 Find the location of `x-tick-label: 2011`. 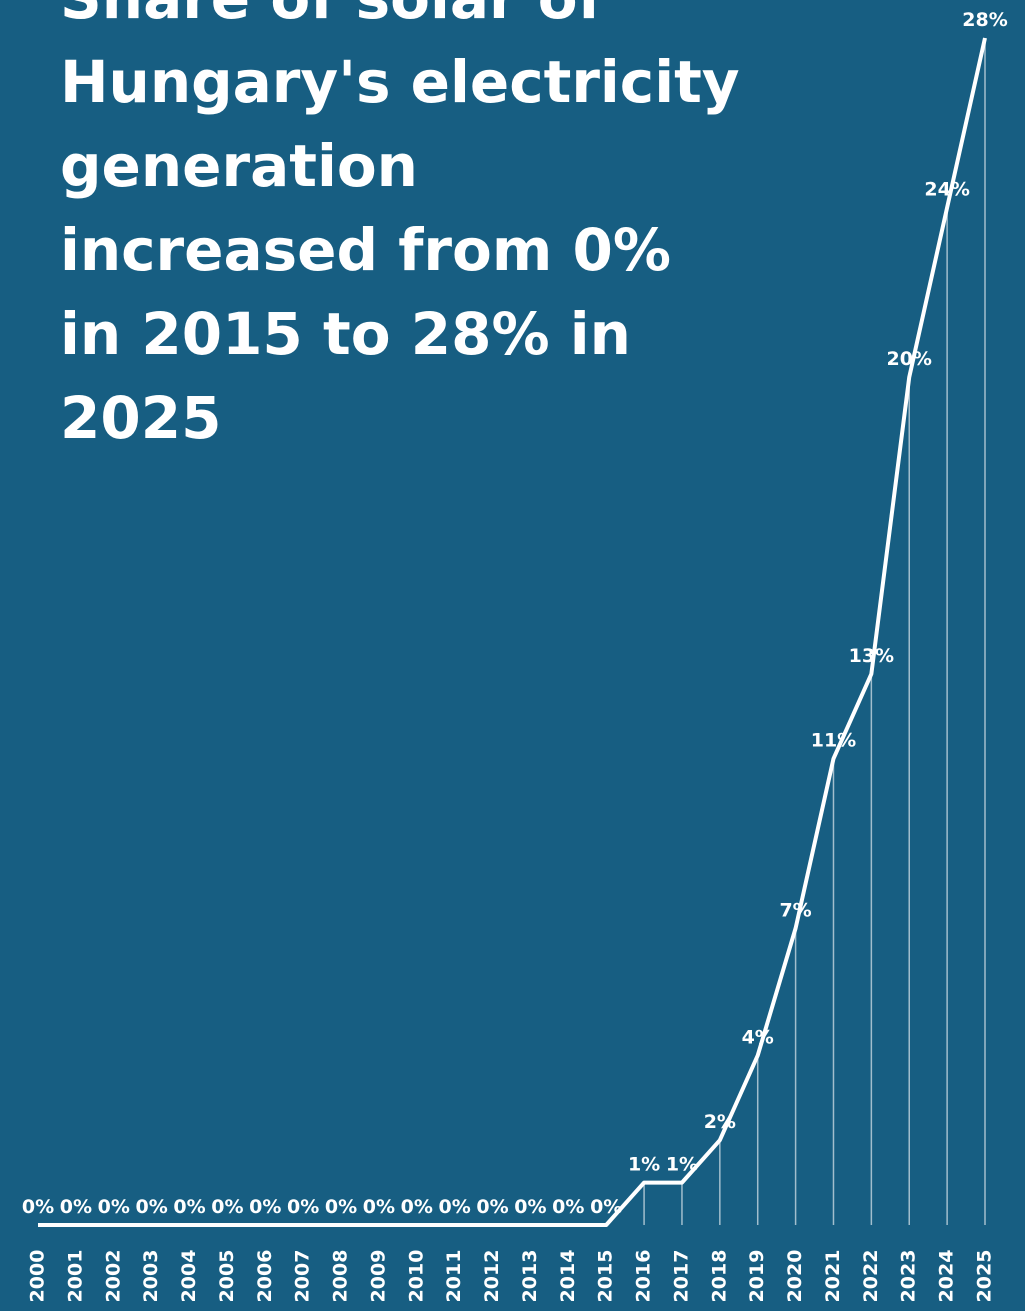

x-tick-label: 2011 is located at coordinates (454, 1276).